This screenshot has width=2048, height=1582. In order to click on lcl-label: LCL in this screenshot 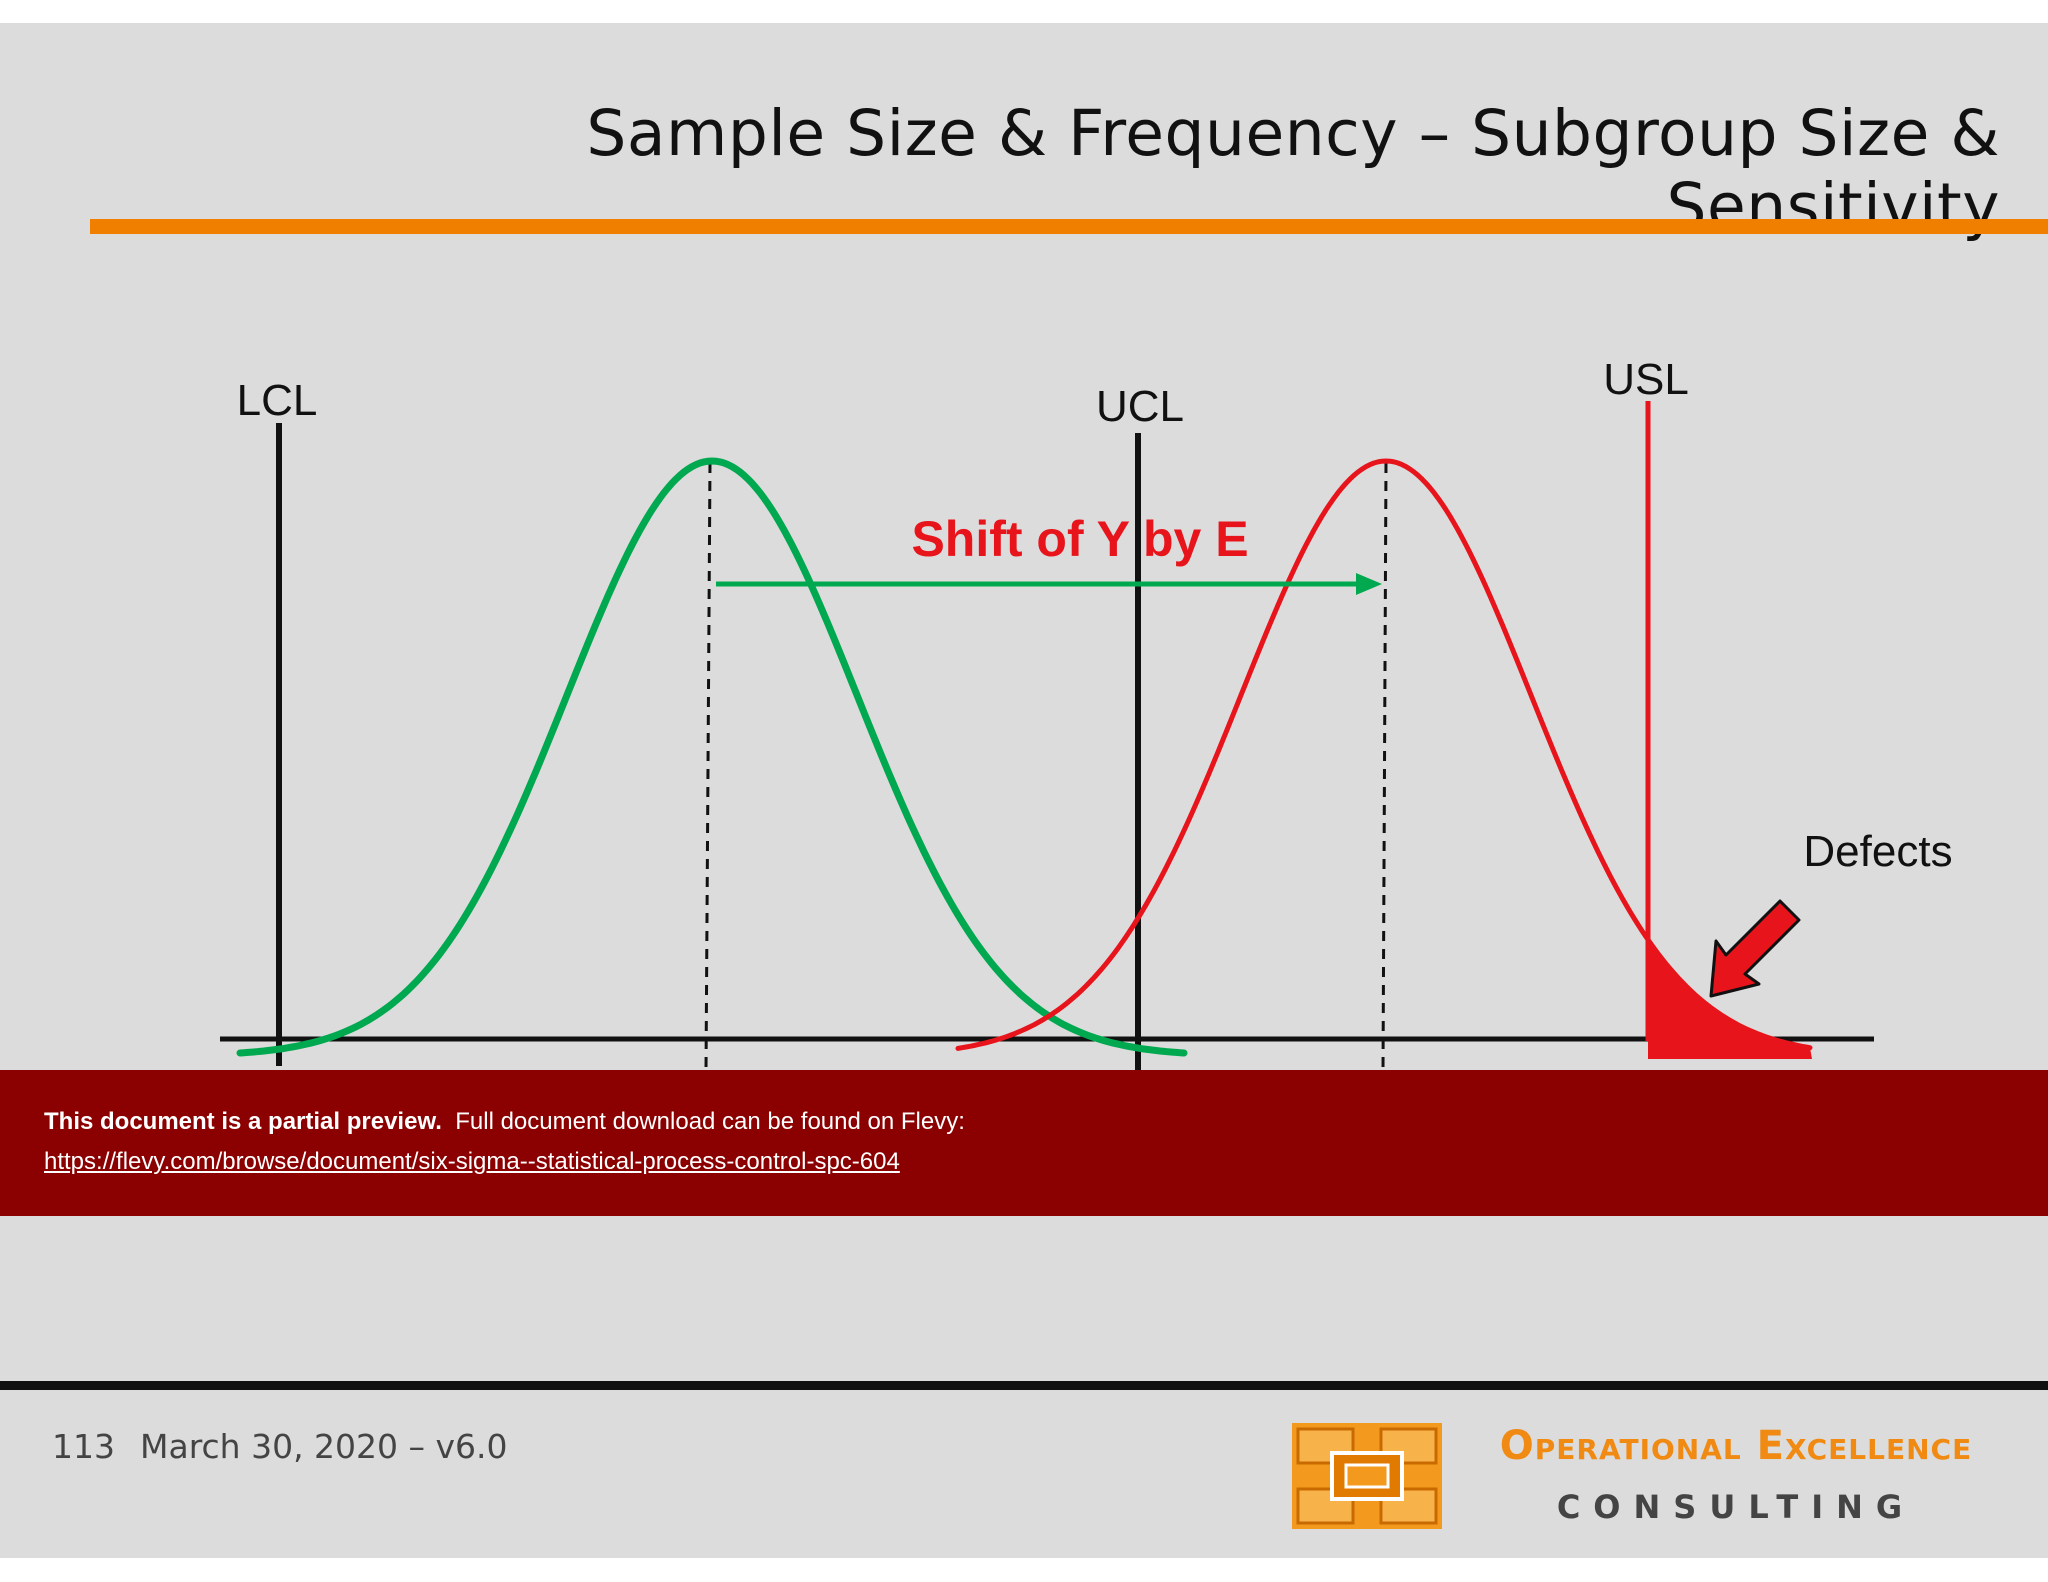, I will do `click(277, 400)`.